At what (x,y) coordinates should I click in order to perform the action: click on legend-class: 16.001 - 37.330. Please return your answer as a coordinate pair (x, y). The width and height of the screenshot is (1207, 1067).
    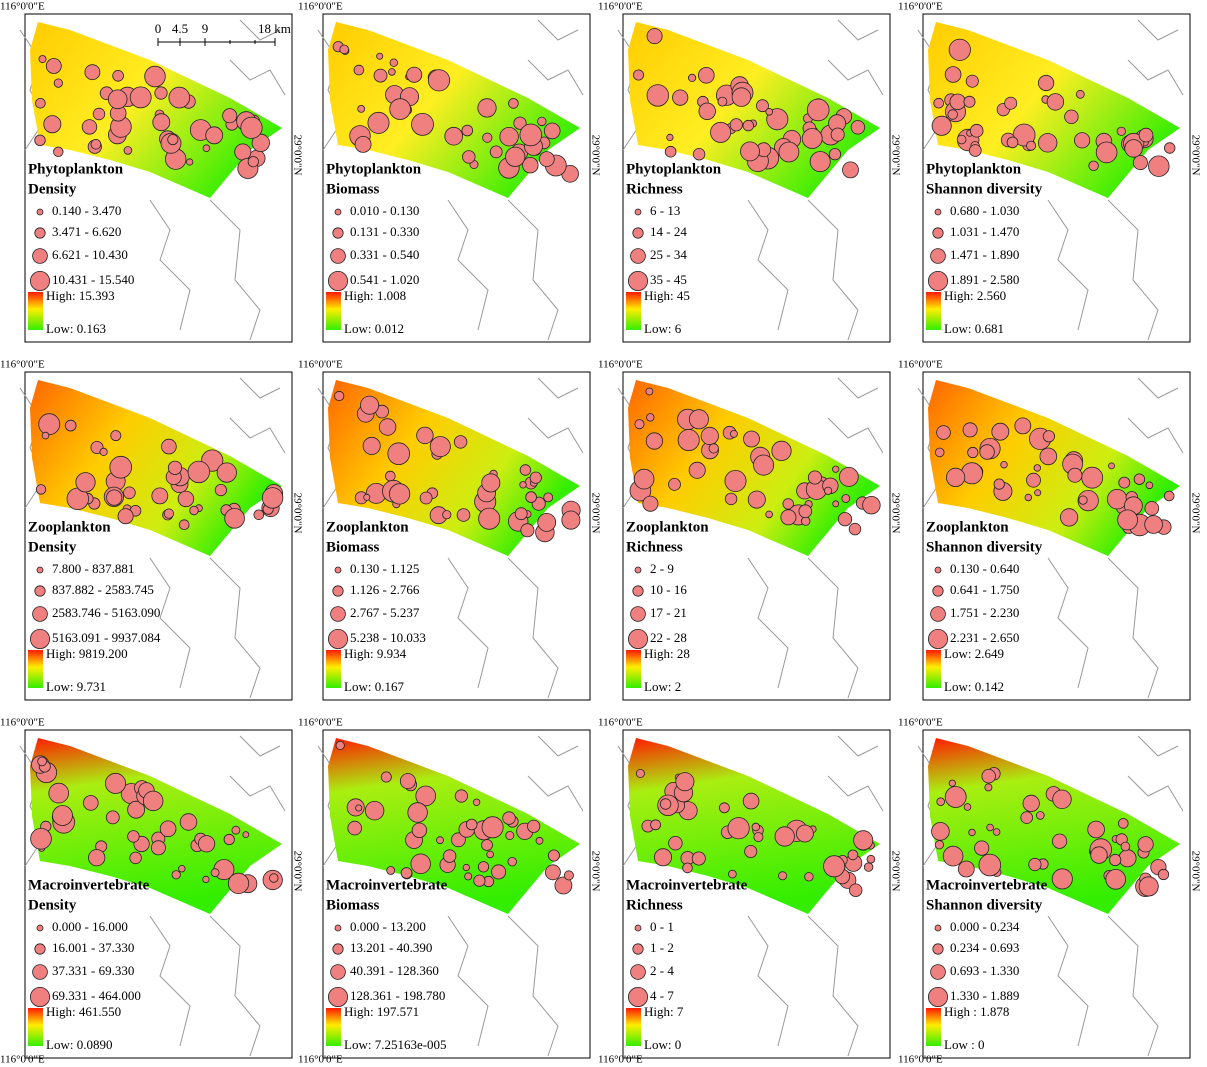
    Looking at the image, I should click on (93, 947).